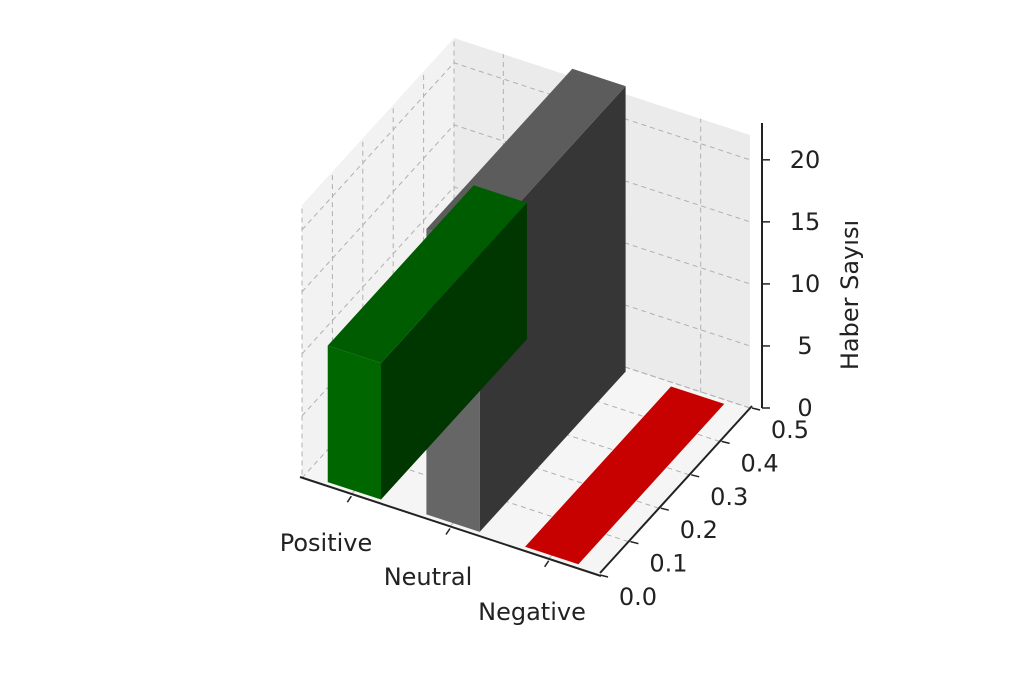  What do you see at coordinates (676, 489) in the screenshot?
I see `y-axis-line` at bounding box center [676, 489].